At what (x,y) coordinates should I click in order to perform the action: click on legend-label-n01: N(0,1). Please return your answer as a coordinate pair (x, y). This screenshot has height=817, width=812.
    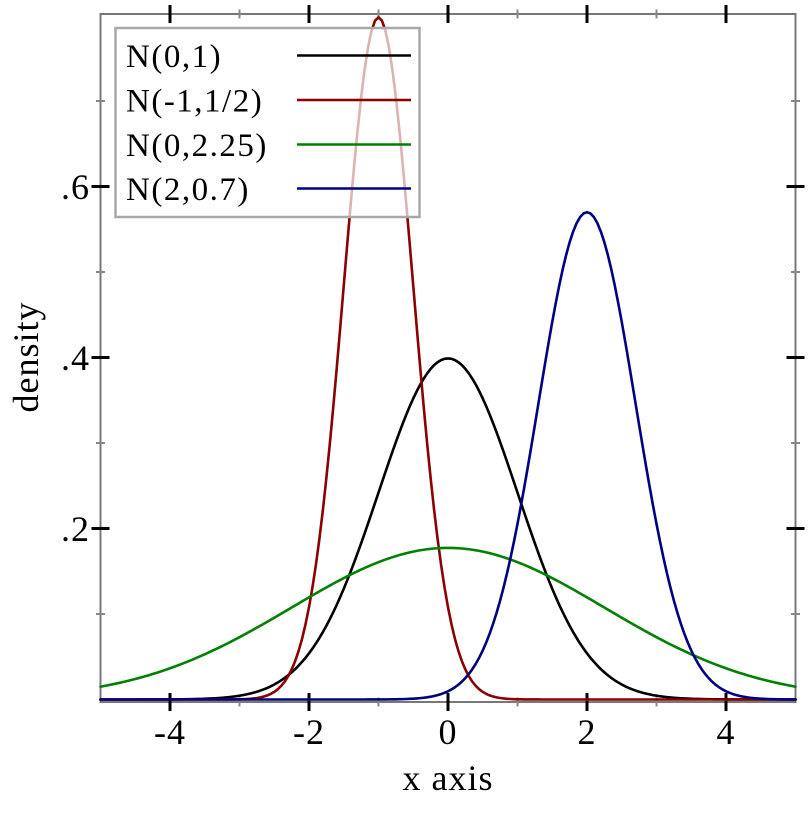
    Looking at the image, I should click on (174, 57).